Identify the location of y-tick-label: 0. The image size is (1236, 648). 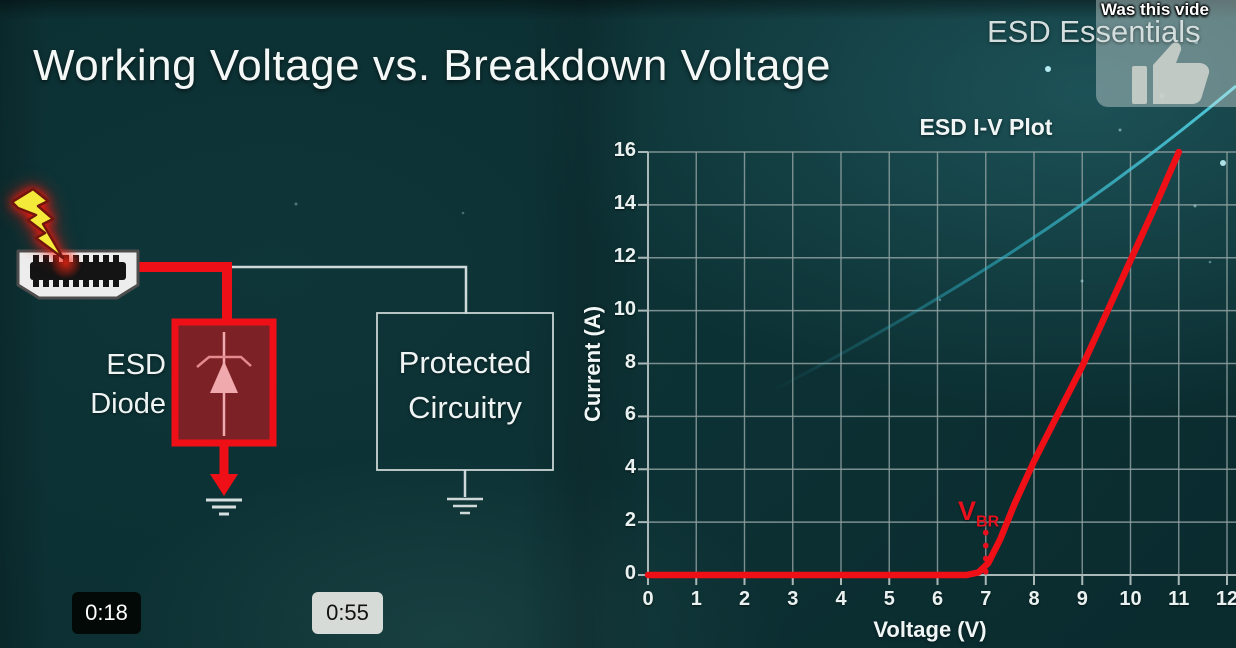
(630, 573).